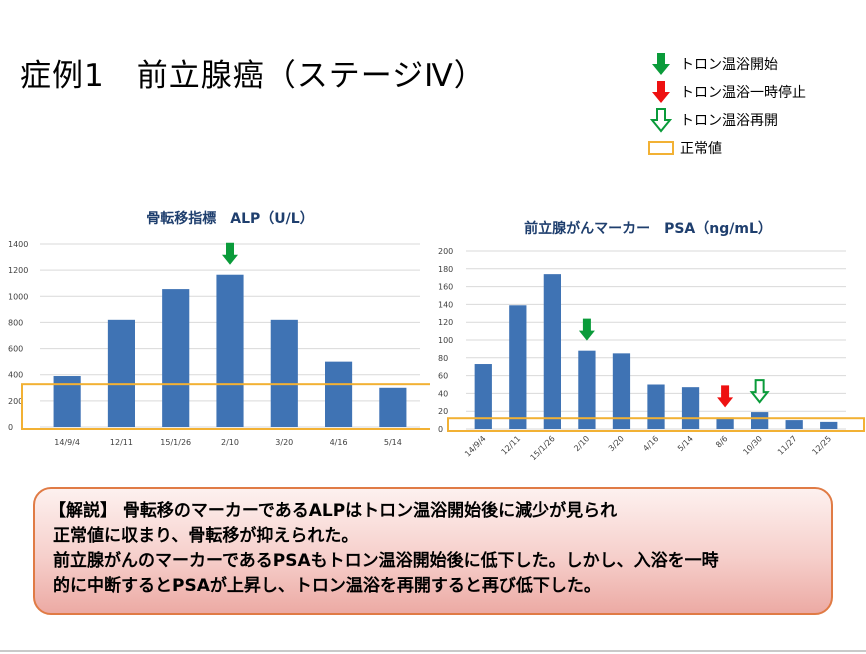 This screenshot has height=654, width=866. What do you see at coordinates (821, 445) in the screenshot?
I see `x-tick-label: 12/25` at bounding box center [821, 445].